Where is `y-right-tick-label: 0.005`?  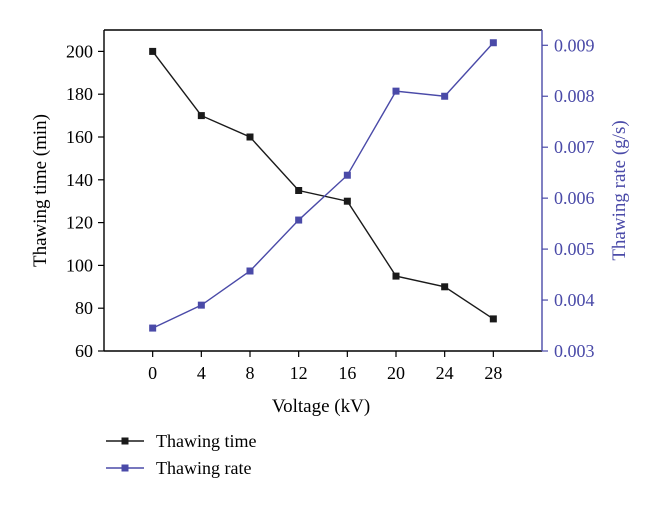 y-right-tick-label: 0.005 is located at coordinates (574, 249).